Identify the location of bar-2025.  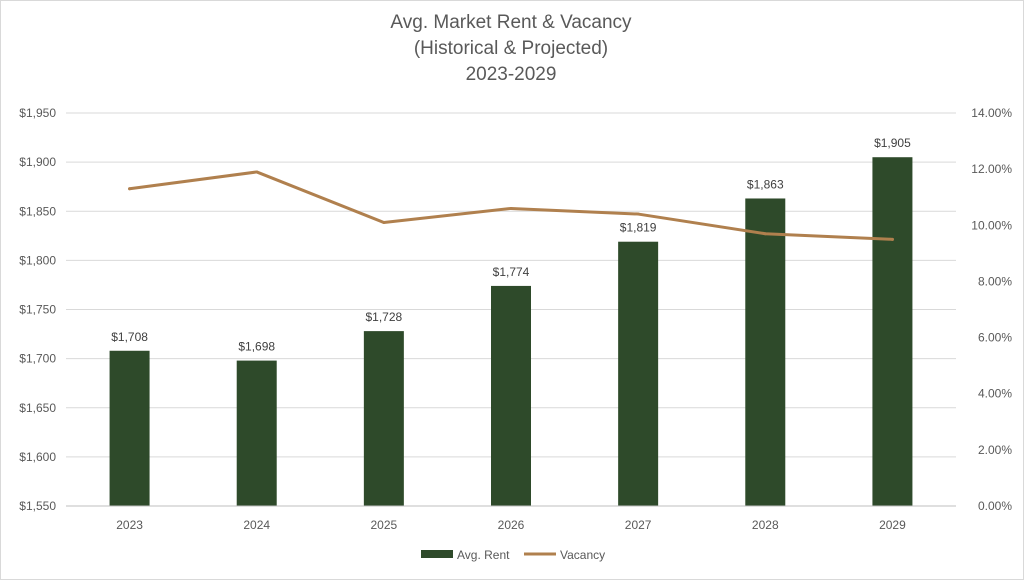
(383, 418).